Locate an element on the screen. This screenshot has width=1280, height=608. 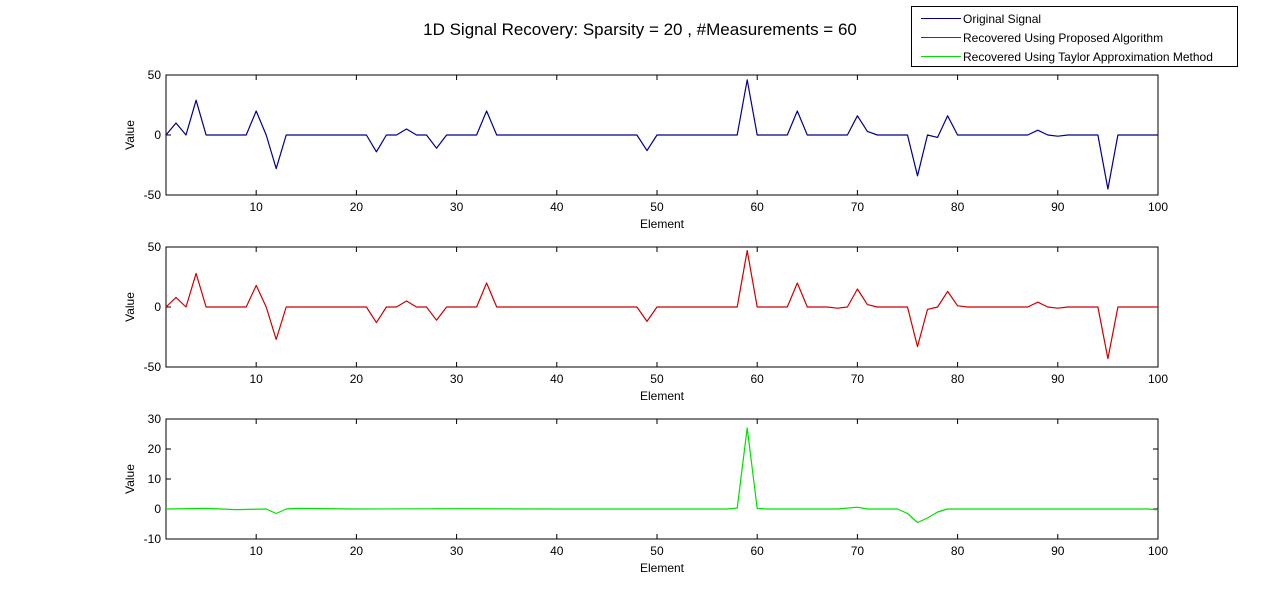
subplot-1-y-tick-label: 50 is located at coordinates (155, 75).